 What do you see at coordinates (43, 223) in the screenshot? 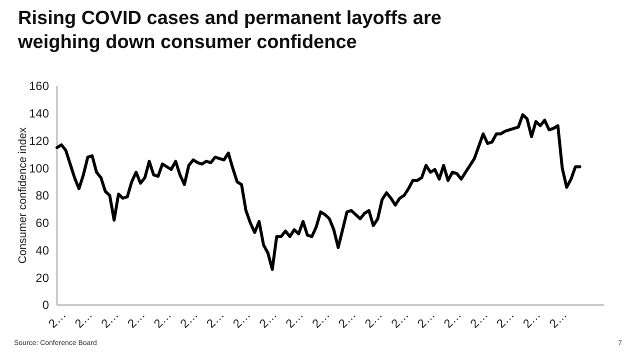
I see `y-tick-label: 60` at bounding box center [43, 223].